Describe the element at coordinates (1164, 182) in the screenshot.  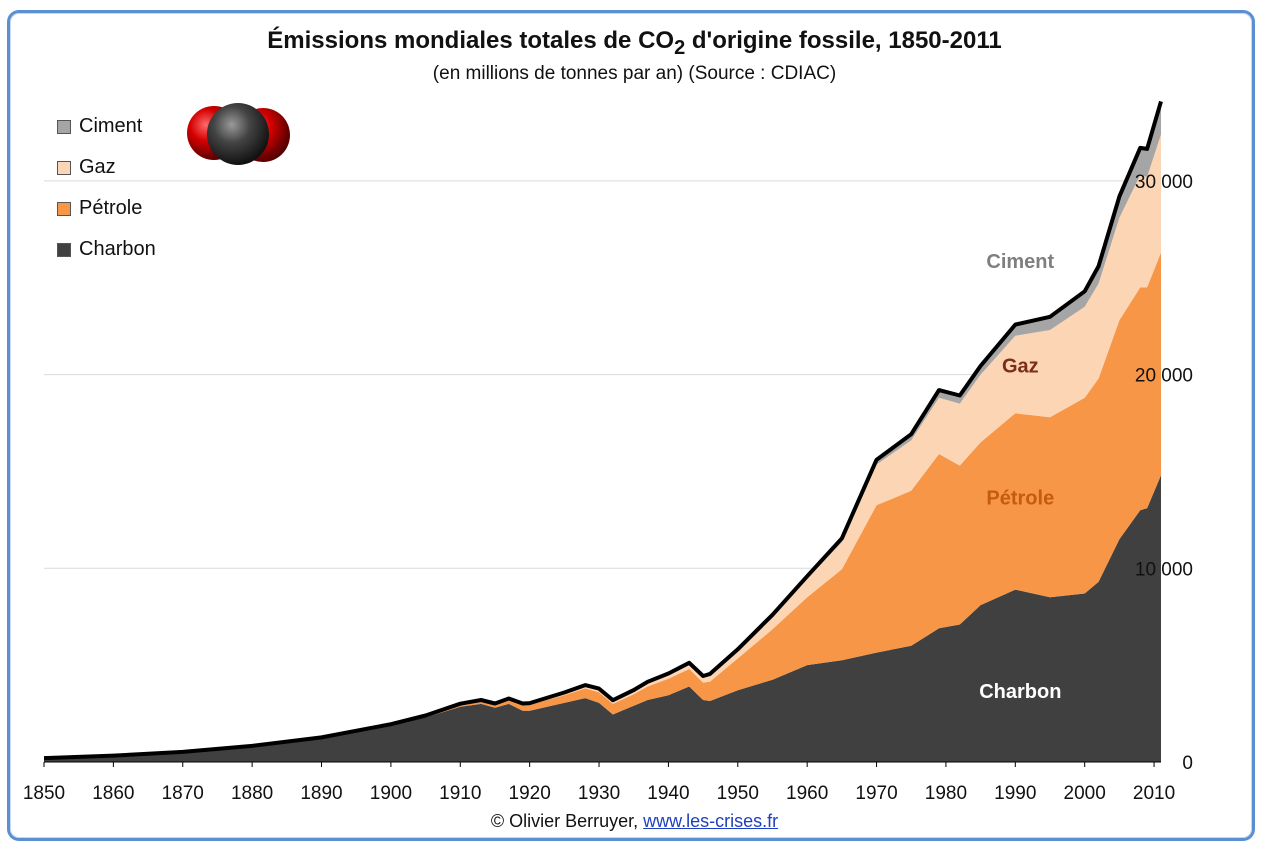
I see `y-tick-label: 30 000` at that location.